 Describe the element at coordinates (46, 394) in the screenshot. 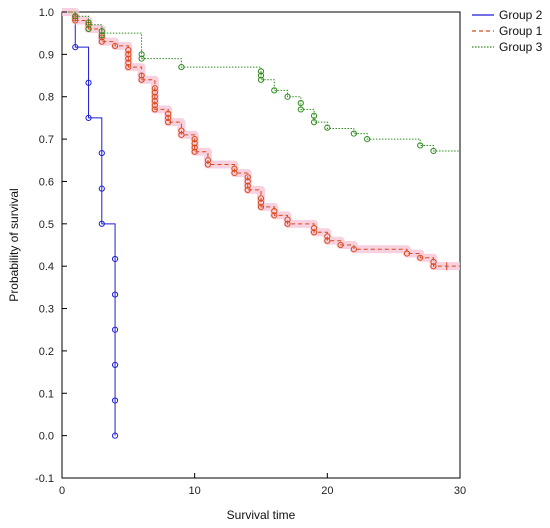

I see `y-tick-label: 0.1` at that location.